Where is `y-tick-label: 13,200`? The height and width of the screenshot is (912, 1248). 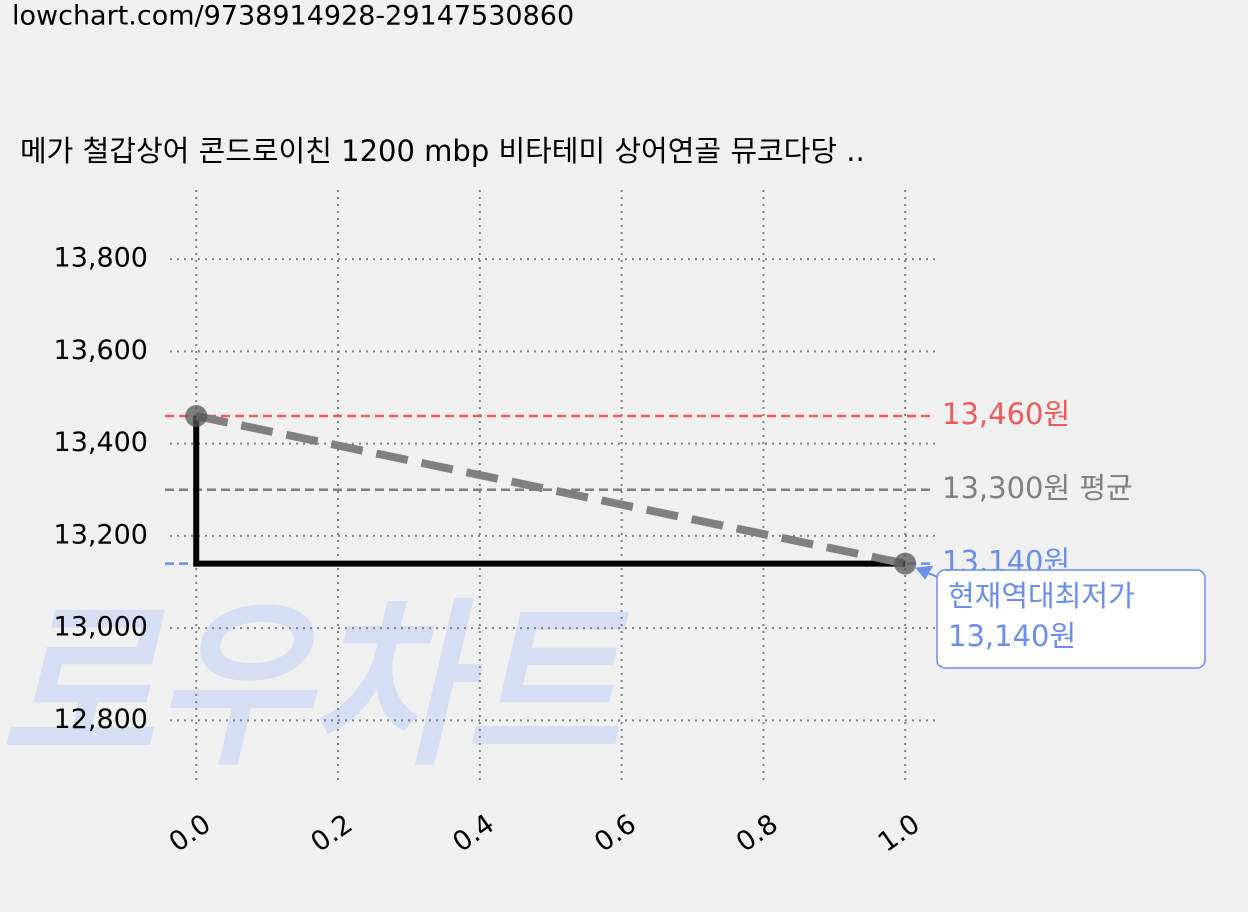
y-tick-label: 13,200 is located at coordinates (101, 534).